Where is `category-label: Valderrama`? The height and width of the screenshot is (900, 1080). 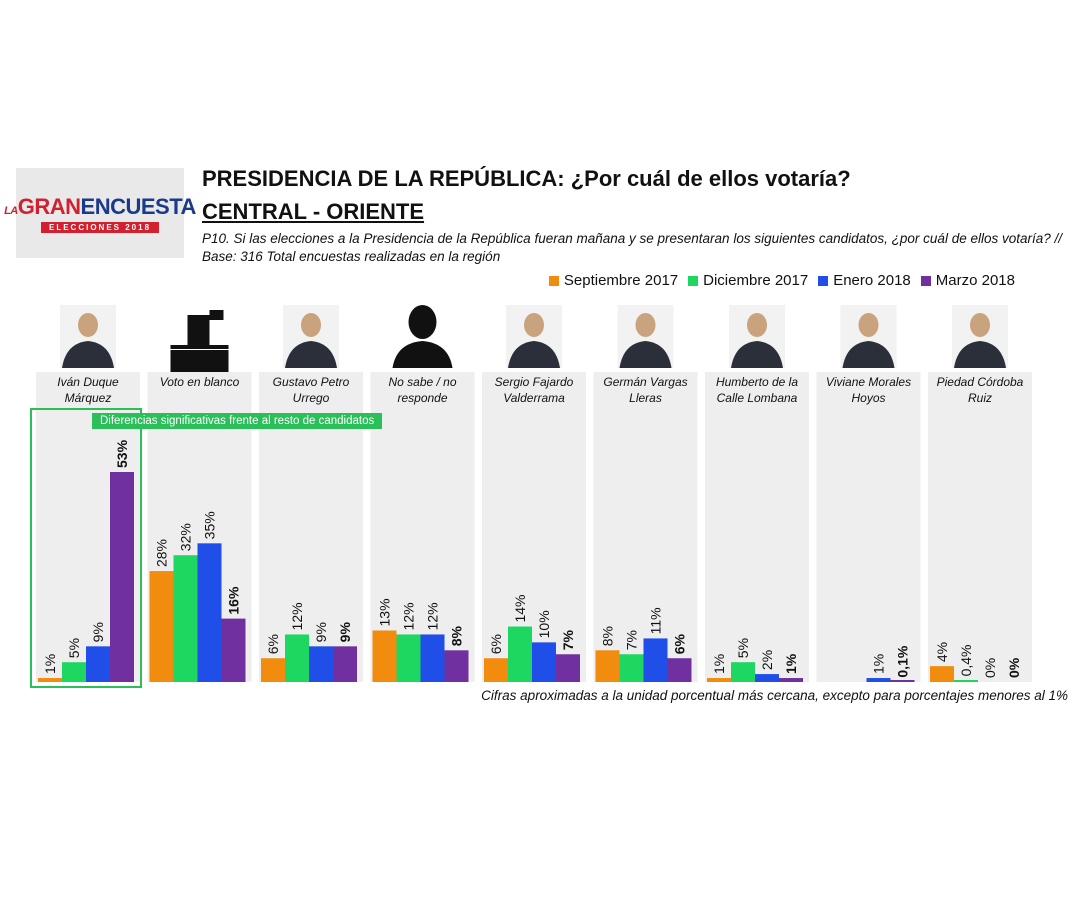 category-label: Valderrama is located at coordinates (534, 398).